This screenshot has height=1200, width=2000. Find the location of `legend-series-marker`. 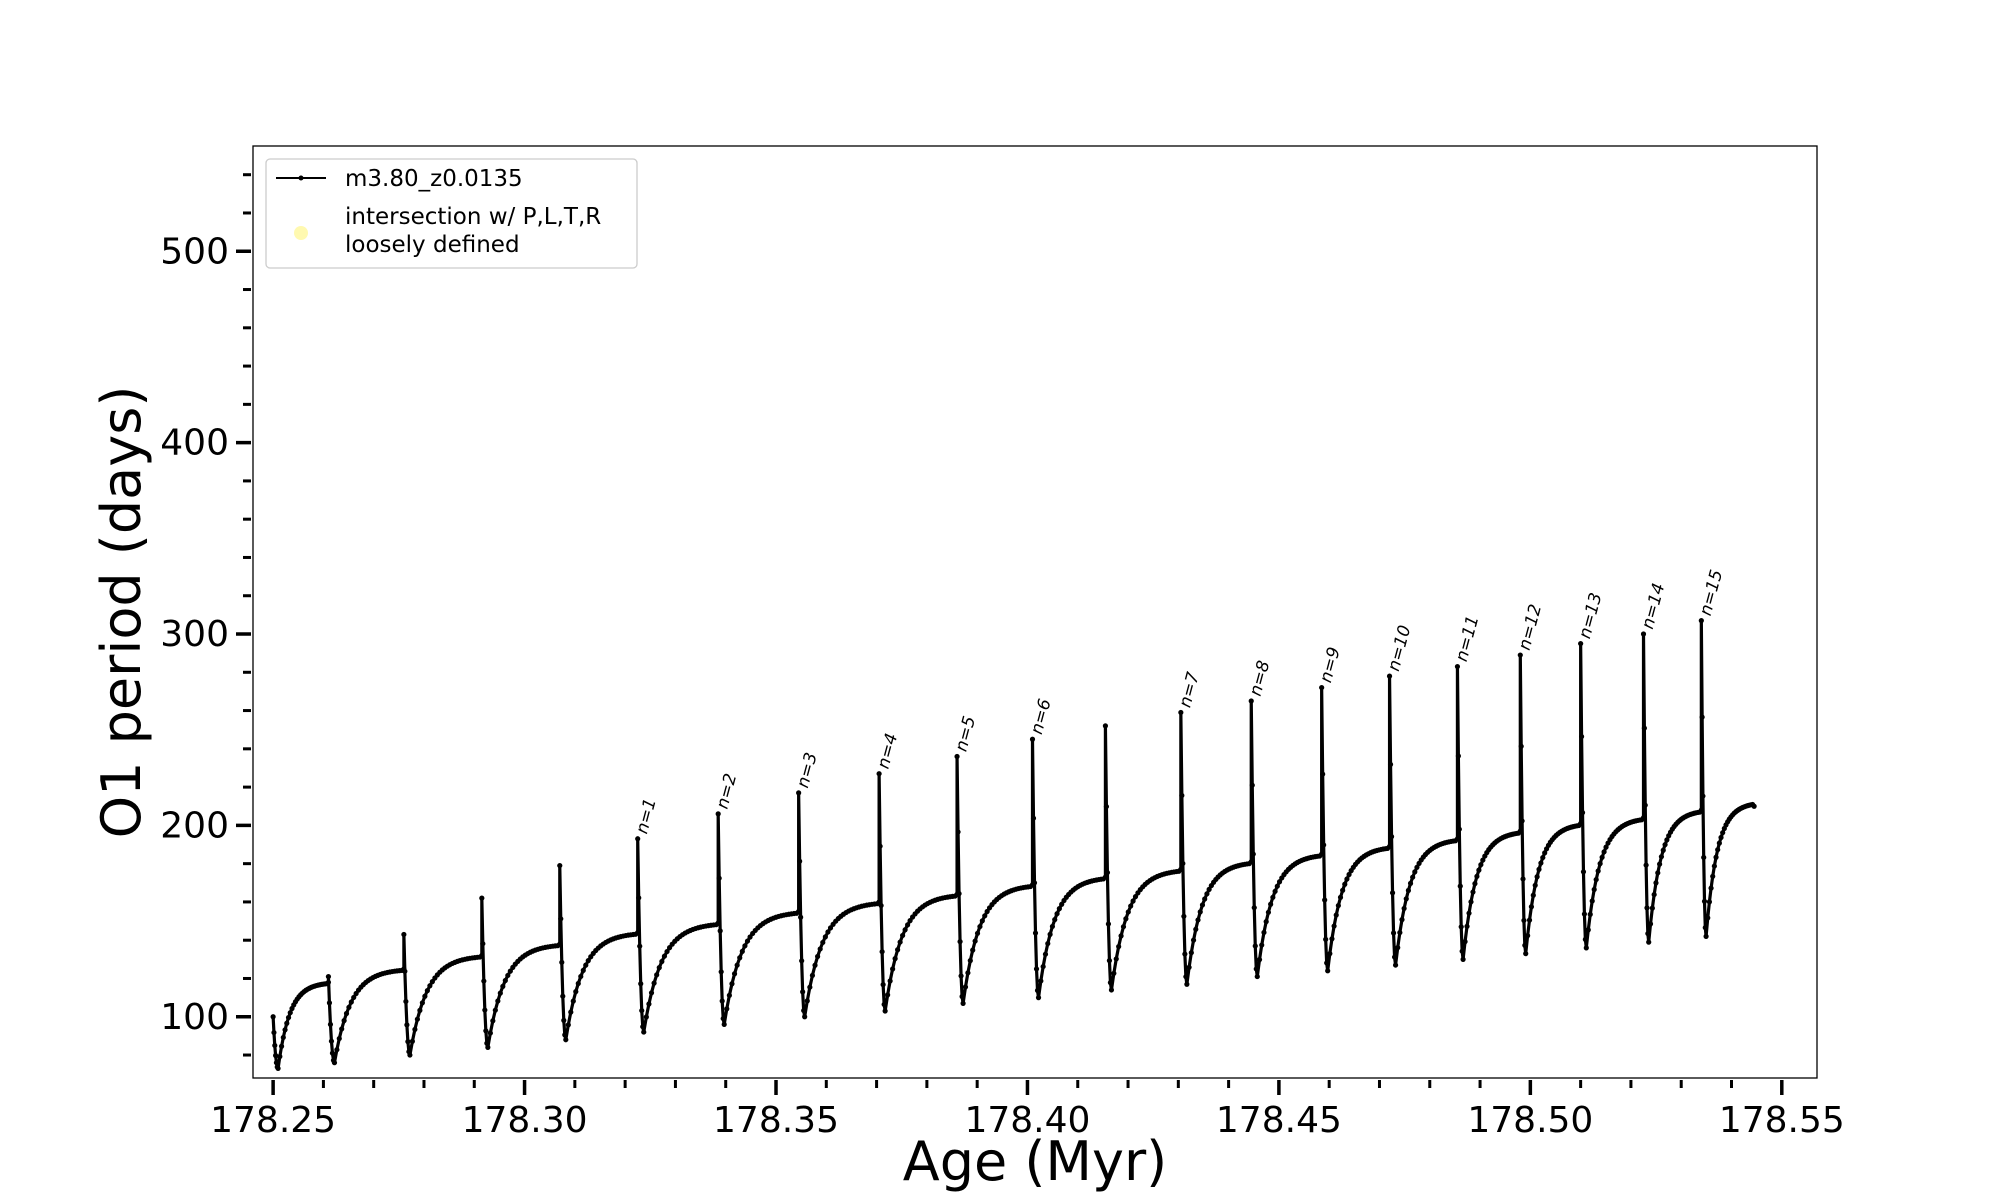

legend-series-marker is located at coordinates (301, 178).